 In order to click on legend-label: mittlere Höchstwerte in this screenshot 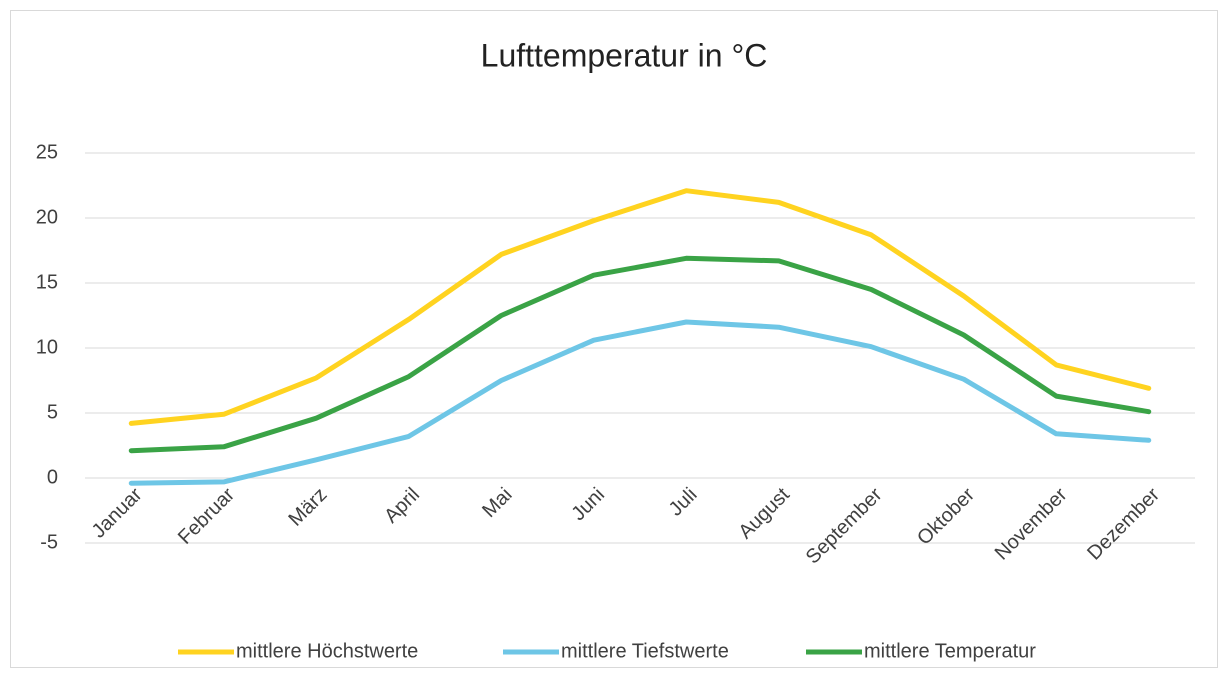, I will do `click(327, 651)`.